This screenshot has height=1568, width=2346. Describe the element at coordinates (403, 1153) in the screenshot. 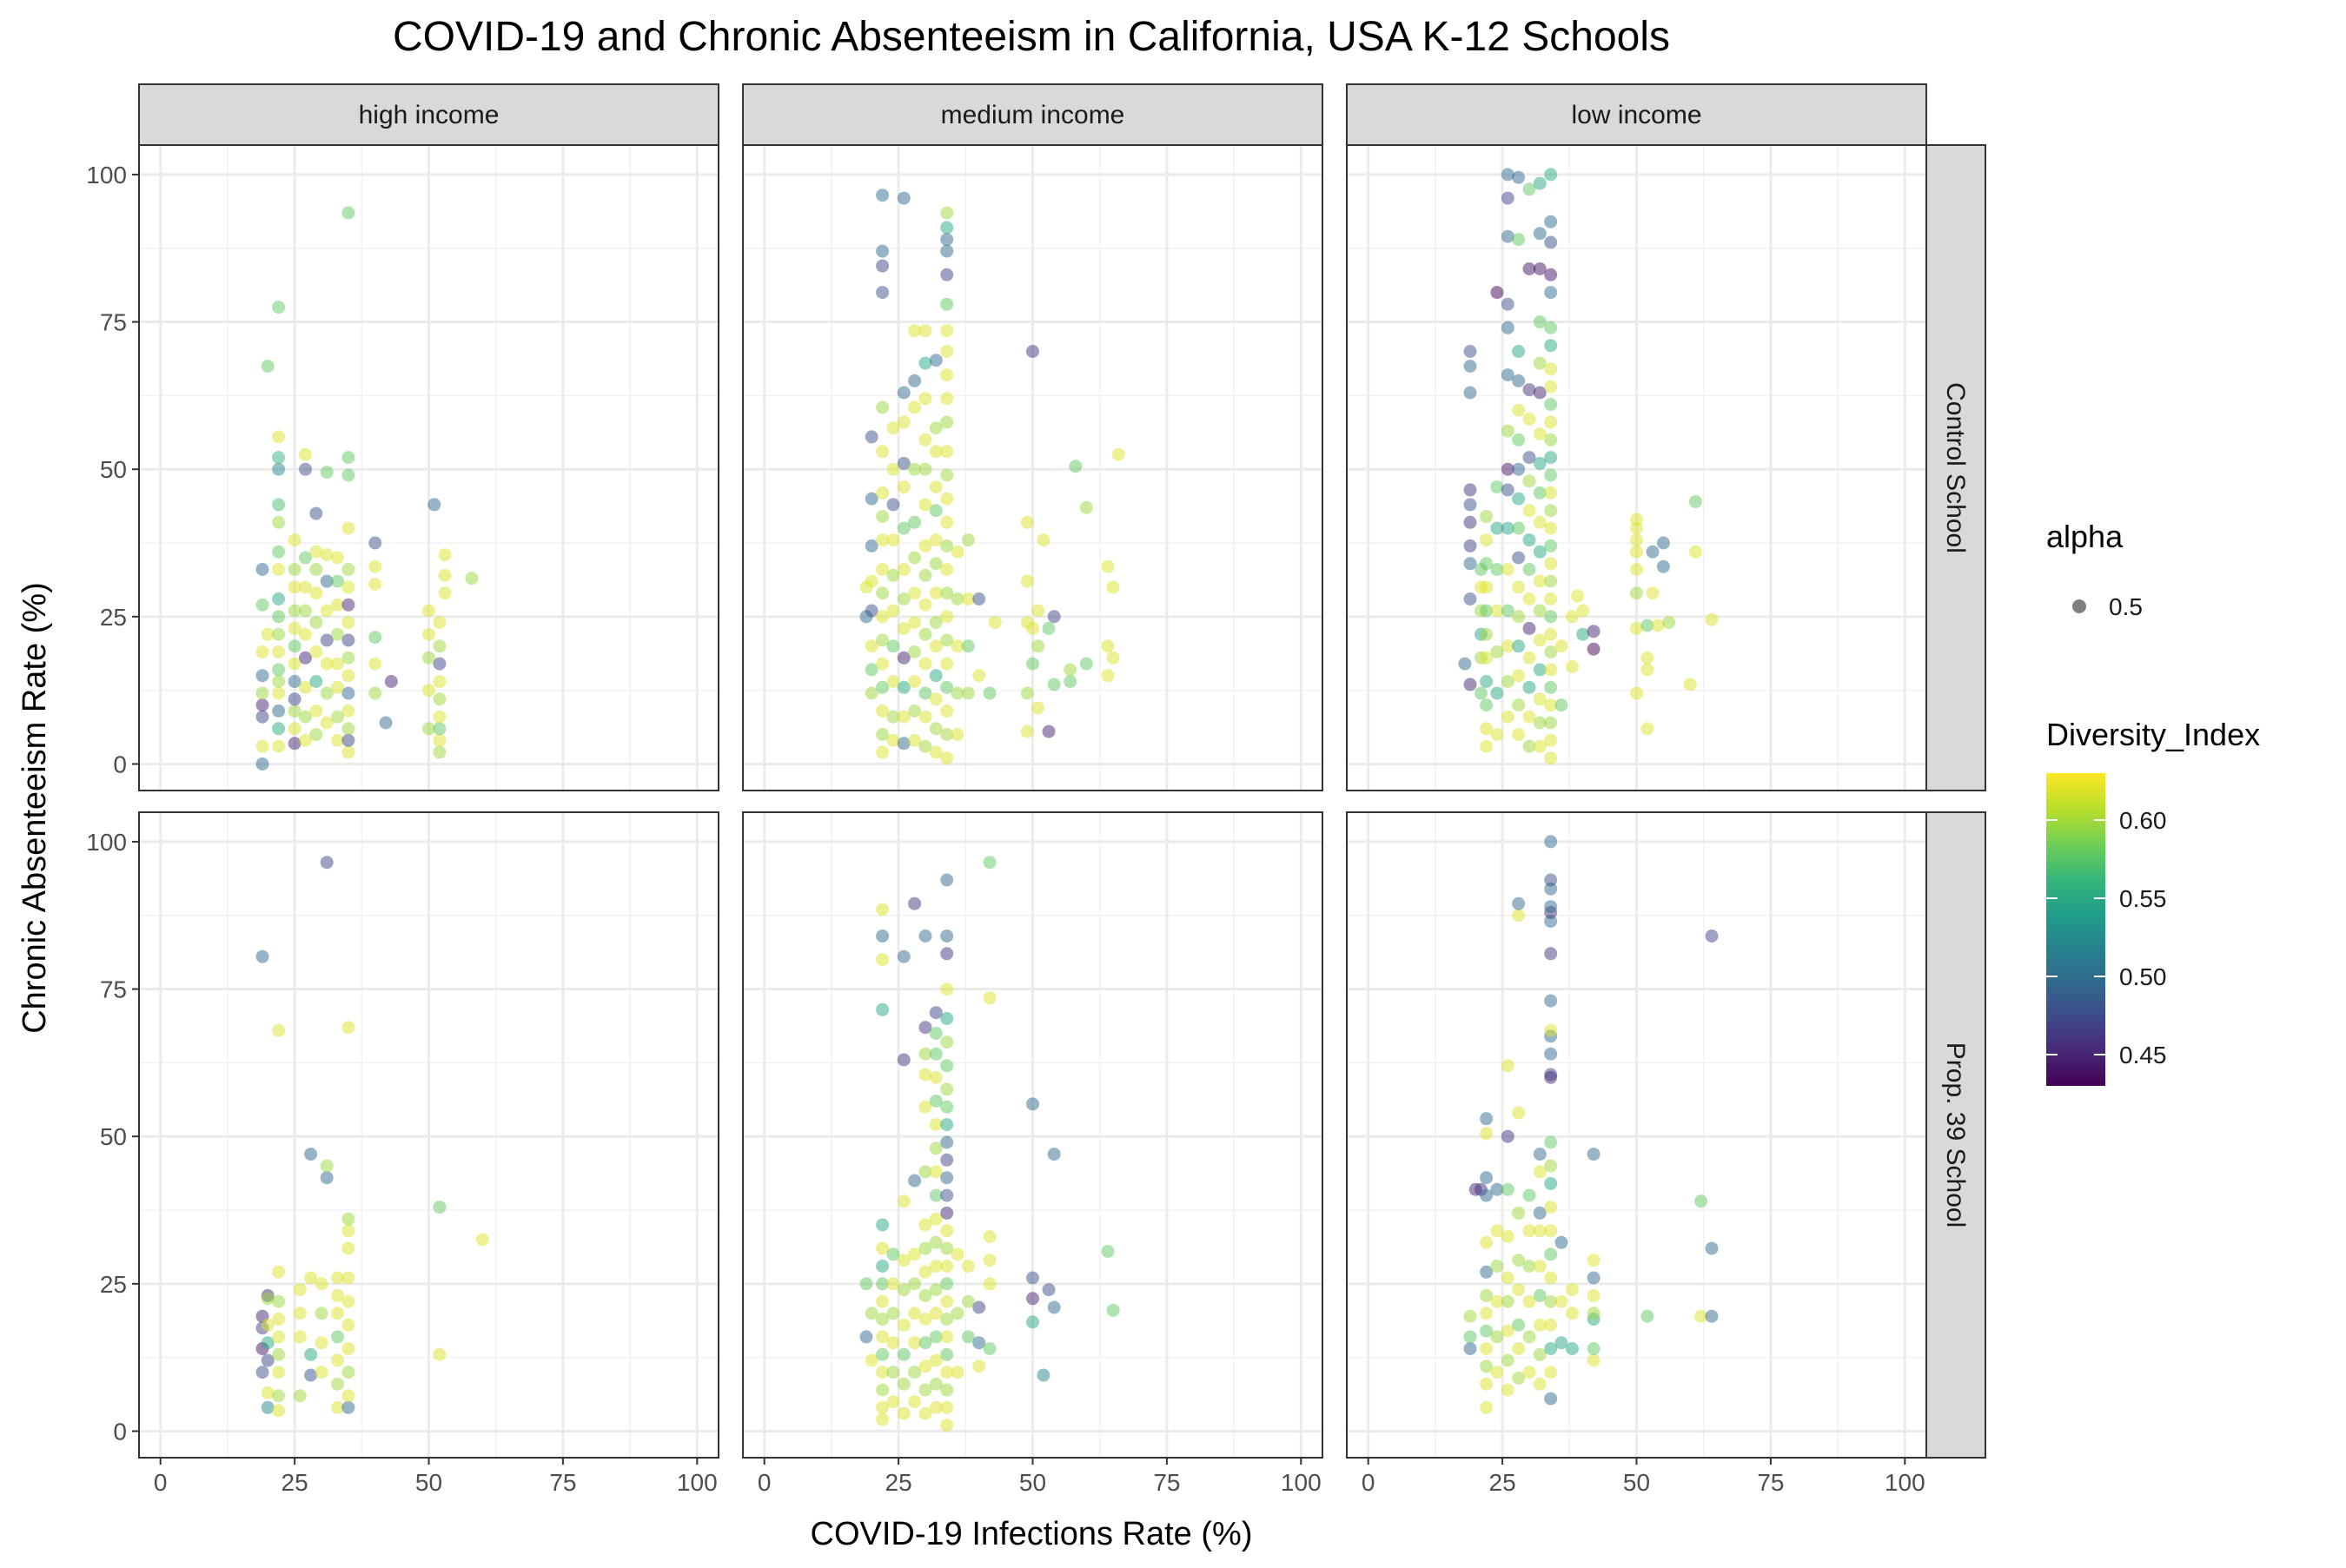

I see `facet-panel: 0 25 50 75 100 0 25 50 75 100` at that location.